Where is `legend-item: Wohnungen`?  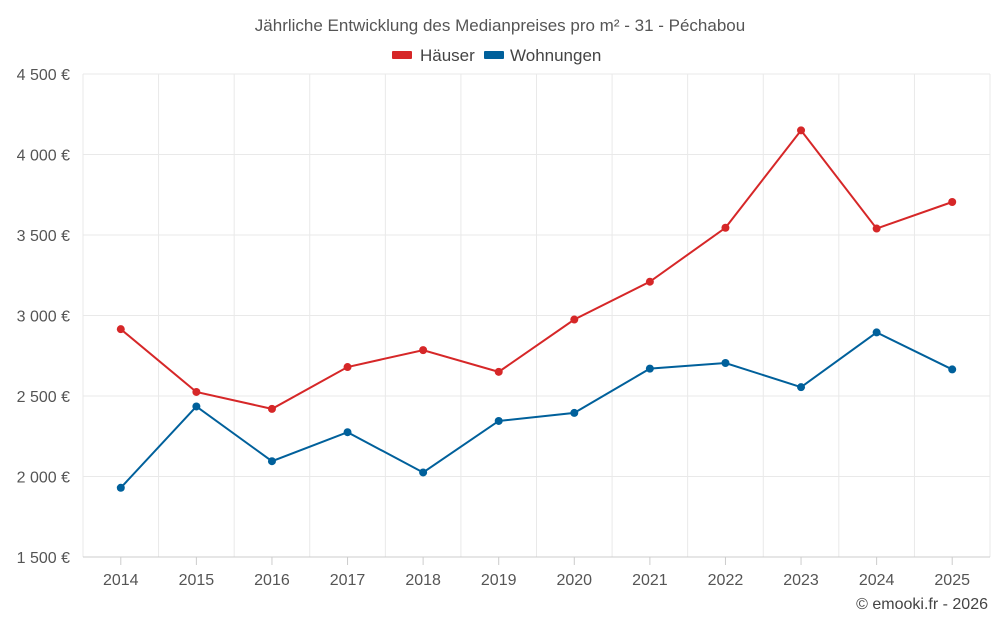
legend-item: Wohnungen is located at coordinates (542, 55).